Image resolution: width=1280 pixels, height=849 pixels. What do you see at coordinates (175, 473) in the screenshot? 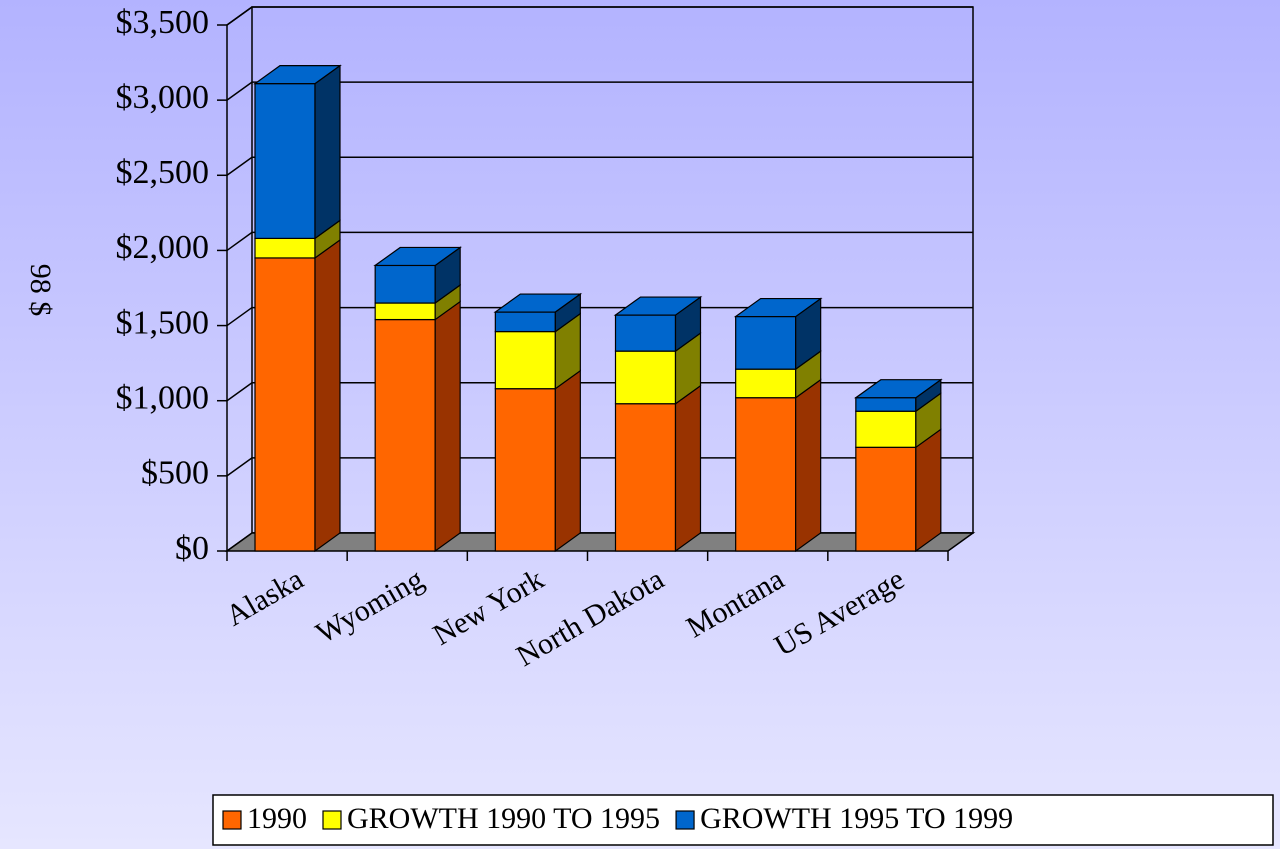
I see `y-tick-label: $500` at bounding box center [175, 473].